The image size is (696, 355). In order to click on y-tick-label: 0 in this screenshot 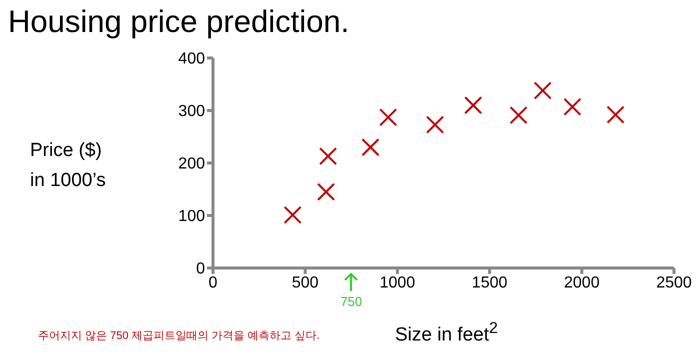, I will do `click(201, 269)`.